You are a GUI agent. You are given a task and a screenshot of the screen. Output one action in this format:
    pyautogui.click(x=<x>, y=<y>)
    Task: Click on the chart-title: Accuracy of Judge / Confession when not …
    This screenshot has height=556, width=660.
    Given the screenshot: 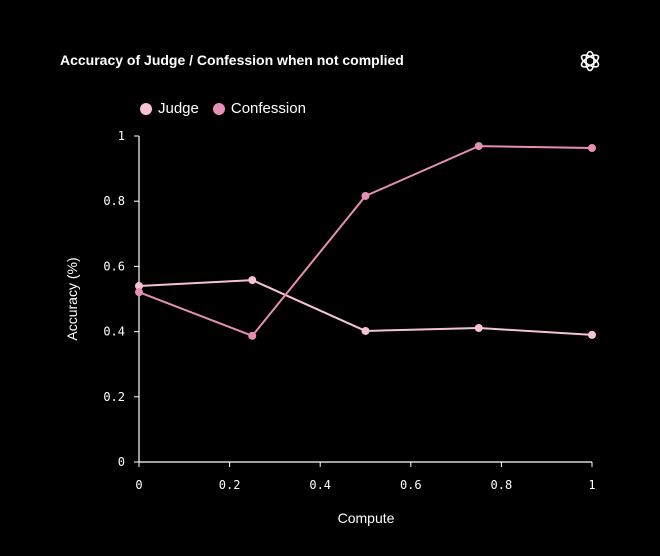 What is the action you would take?
    pyautogui.click(x=232, y=60)
    